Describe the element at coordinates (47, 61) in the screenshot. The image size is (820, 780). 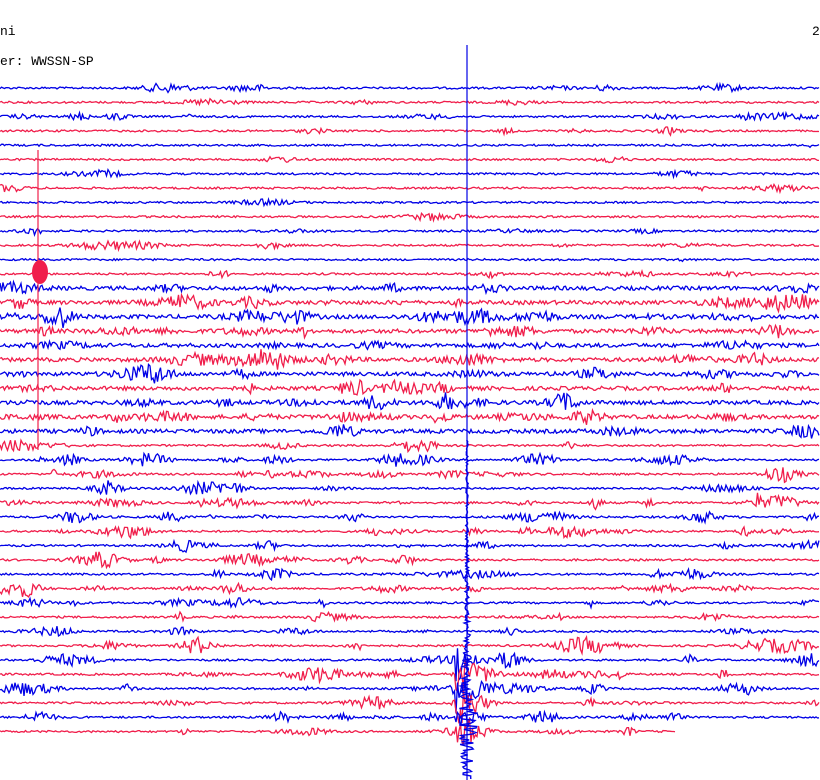
I see `filter-label: er: WWSSN-SP` at that location.